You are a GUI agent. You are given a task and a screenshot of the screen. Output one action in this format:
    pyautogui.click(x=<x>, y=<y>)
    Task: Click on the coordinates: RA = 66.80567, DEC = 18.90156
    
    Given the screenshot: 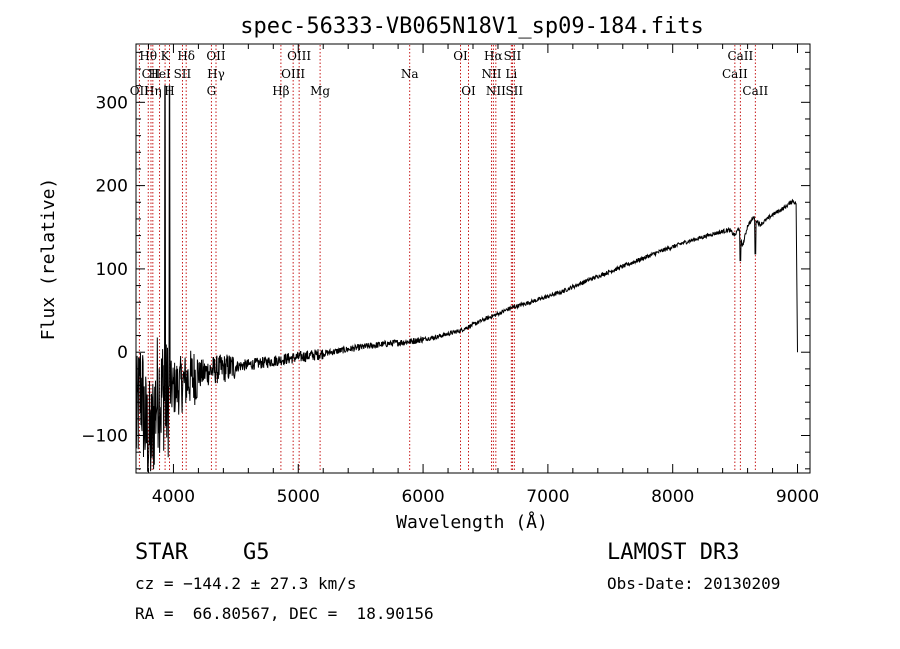 What is the action you would take?
    pyautogui.click(x=284, y=613)
    